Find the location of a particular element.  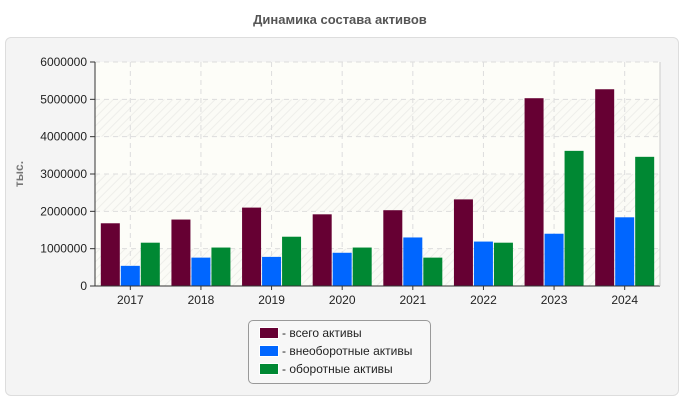

x-tick-label: 2017 is located at coordinates (130, 300).